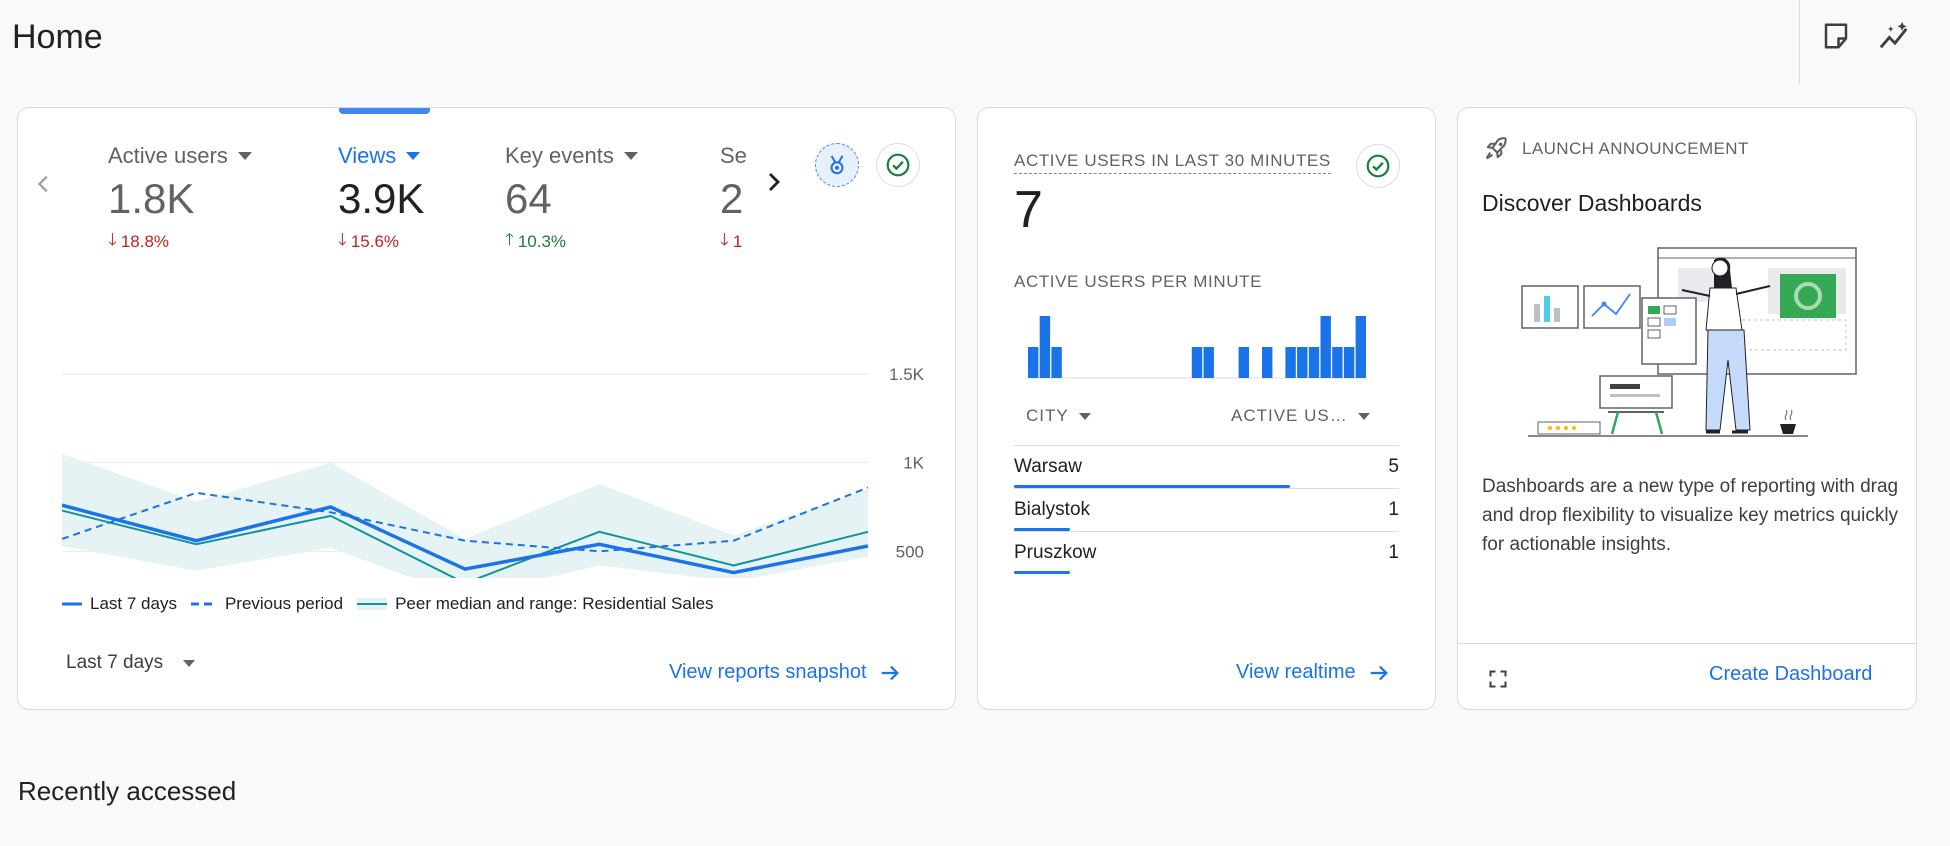  I want to click on date-range-label: Last 7 days, so click(115, 662).